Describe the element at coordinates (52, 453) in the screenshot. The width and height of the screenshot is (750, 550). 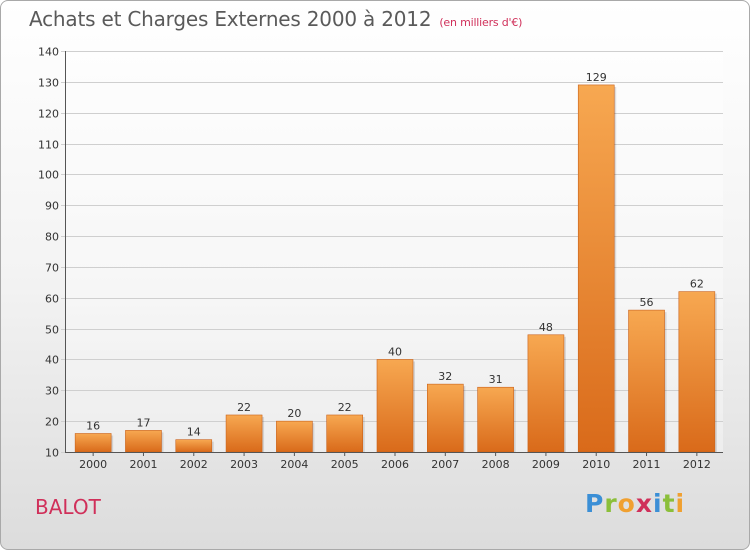
I see `y-tick-label: 10` at that location.